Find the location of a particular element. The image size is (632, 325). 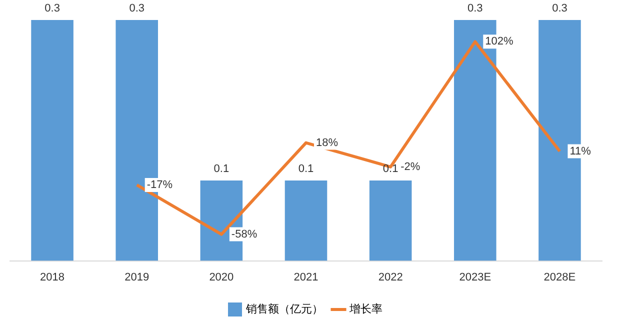

data-label: -2% is located at coordinates (410, 166).